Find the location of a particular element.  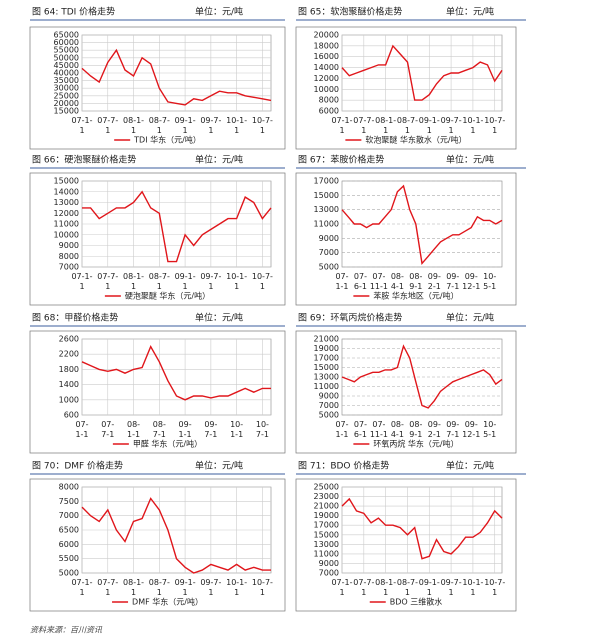

chart-title: 图 70：DMF 价格走势 is located at coordinates (77, 466).